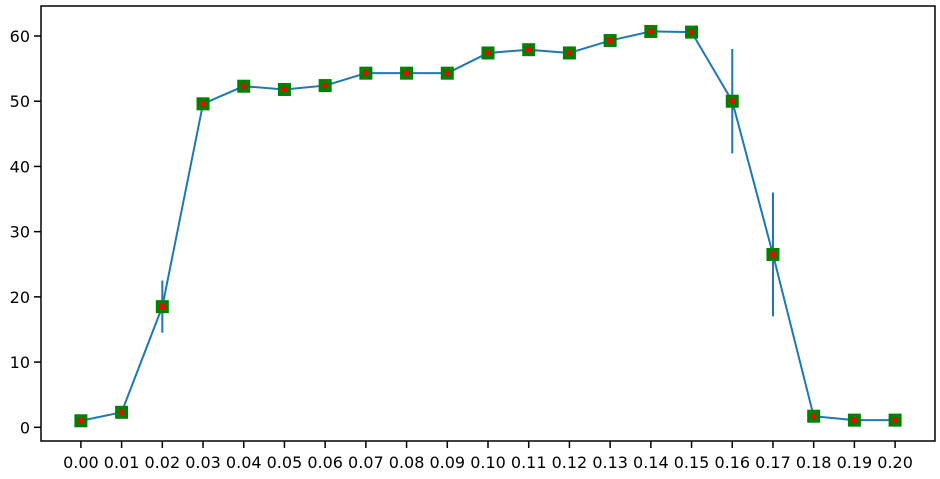 The width and height of the screenshot is (940, 479). Describe the element at coordinates (122, 462) in the screenshot. I see `x-tick-label: 0.01` at that location.